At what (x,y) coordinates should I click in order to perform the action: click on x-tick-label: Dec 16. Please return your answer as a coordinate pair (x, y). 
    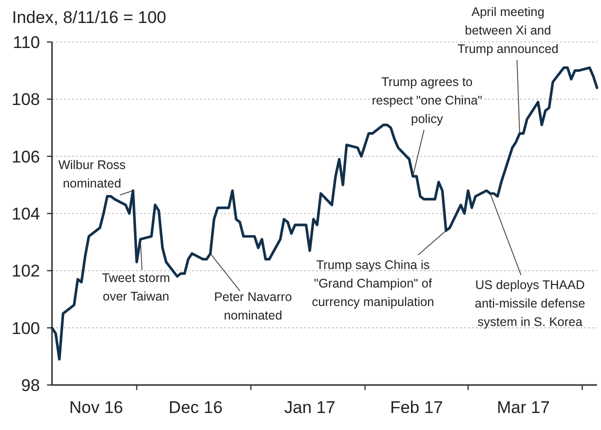
    Looking at the image, I should click on (195, 407).